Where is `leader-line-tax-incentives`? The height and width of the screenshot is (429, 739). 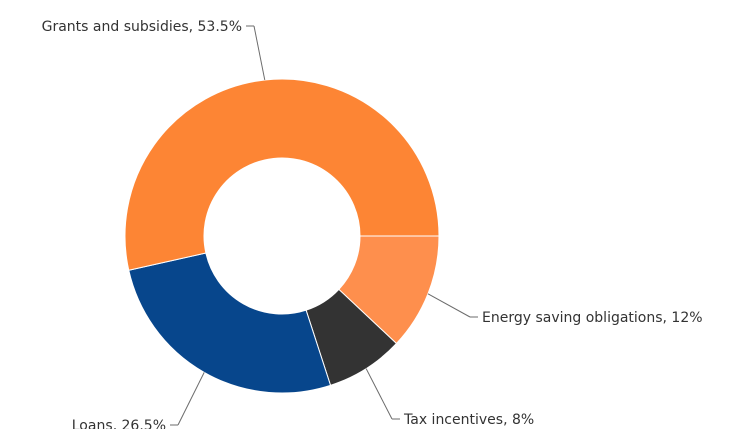 leader-line-tax-incentives is located at coordinates (379, 394).